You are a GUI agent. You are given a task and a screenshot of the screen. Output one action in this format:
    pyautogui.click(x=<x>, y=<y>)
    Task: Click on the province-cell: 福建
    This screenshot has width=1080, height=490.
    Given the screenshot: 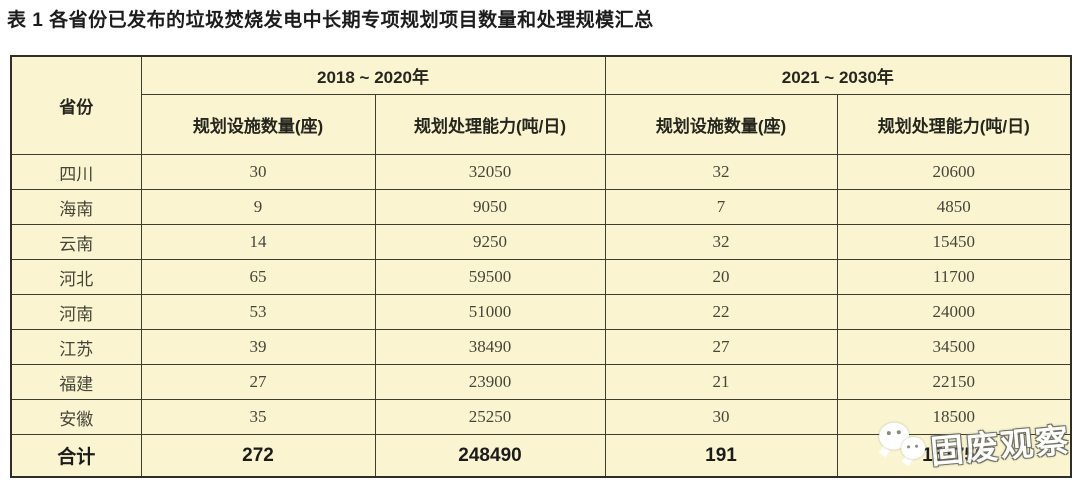 What is the action you would take?
    pyautogui.click(x=76, y=382)
    